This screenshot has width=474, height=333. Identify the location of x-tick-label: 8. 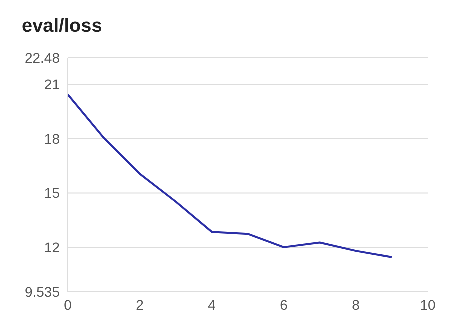
(356, 304).